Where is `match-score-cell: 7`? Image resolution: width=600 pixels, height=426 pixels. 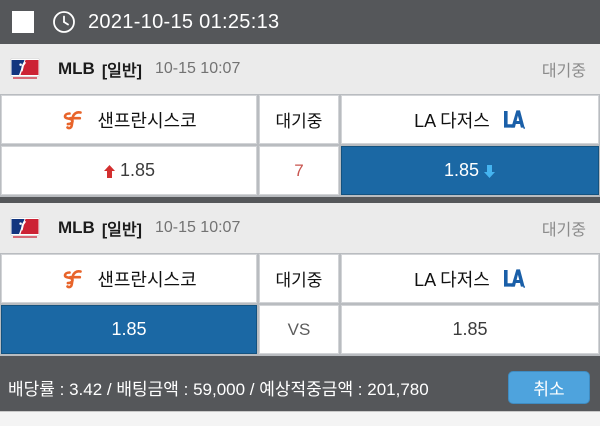
match-score-cell: 7 is located at coordinates (299, 170).